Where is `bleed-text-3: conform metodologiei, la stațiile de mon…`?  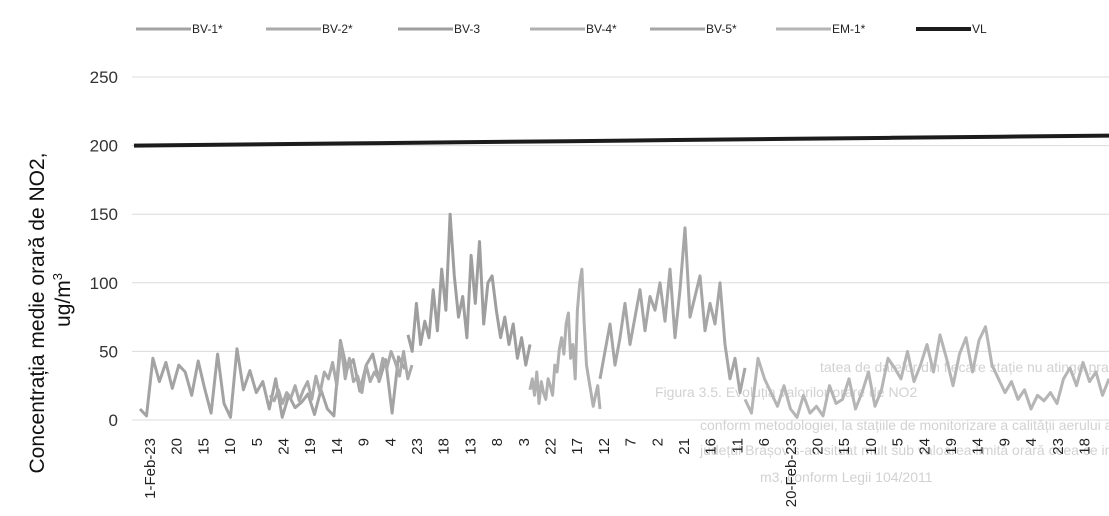 bleed-text-3: conform metodologiei, la stațiile de mon… is located at coordinates (904, 425).